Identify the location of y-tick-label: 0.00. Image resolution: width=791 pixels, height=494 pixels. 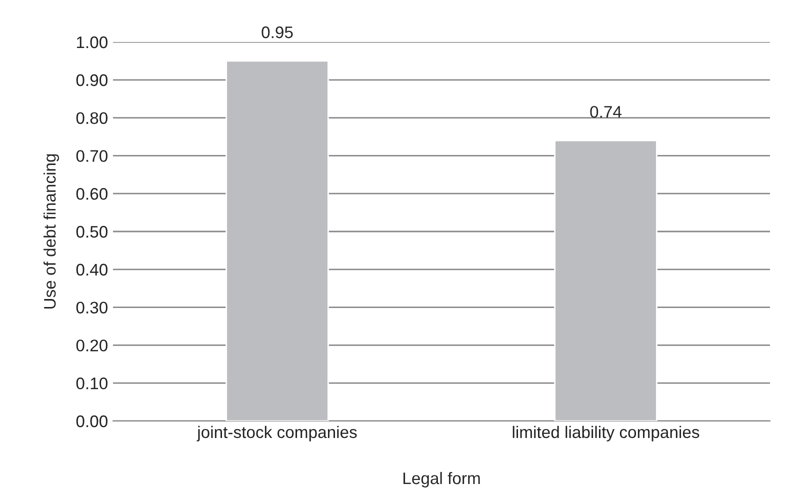
(92, 421).